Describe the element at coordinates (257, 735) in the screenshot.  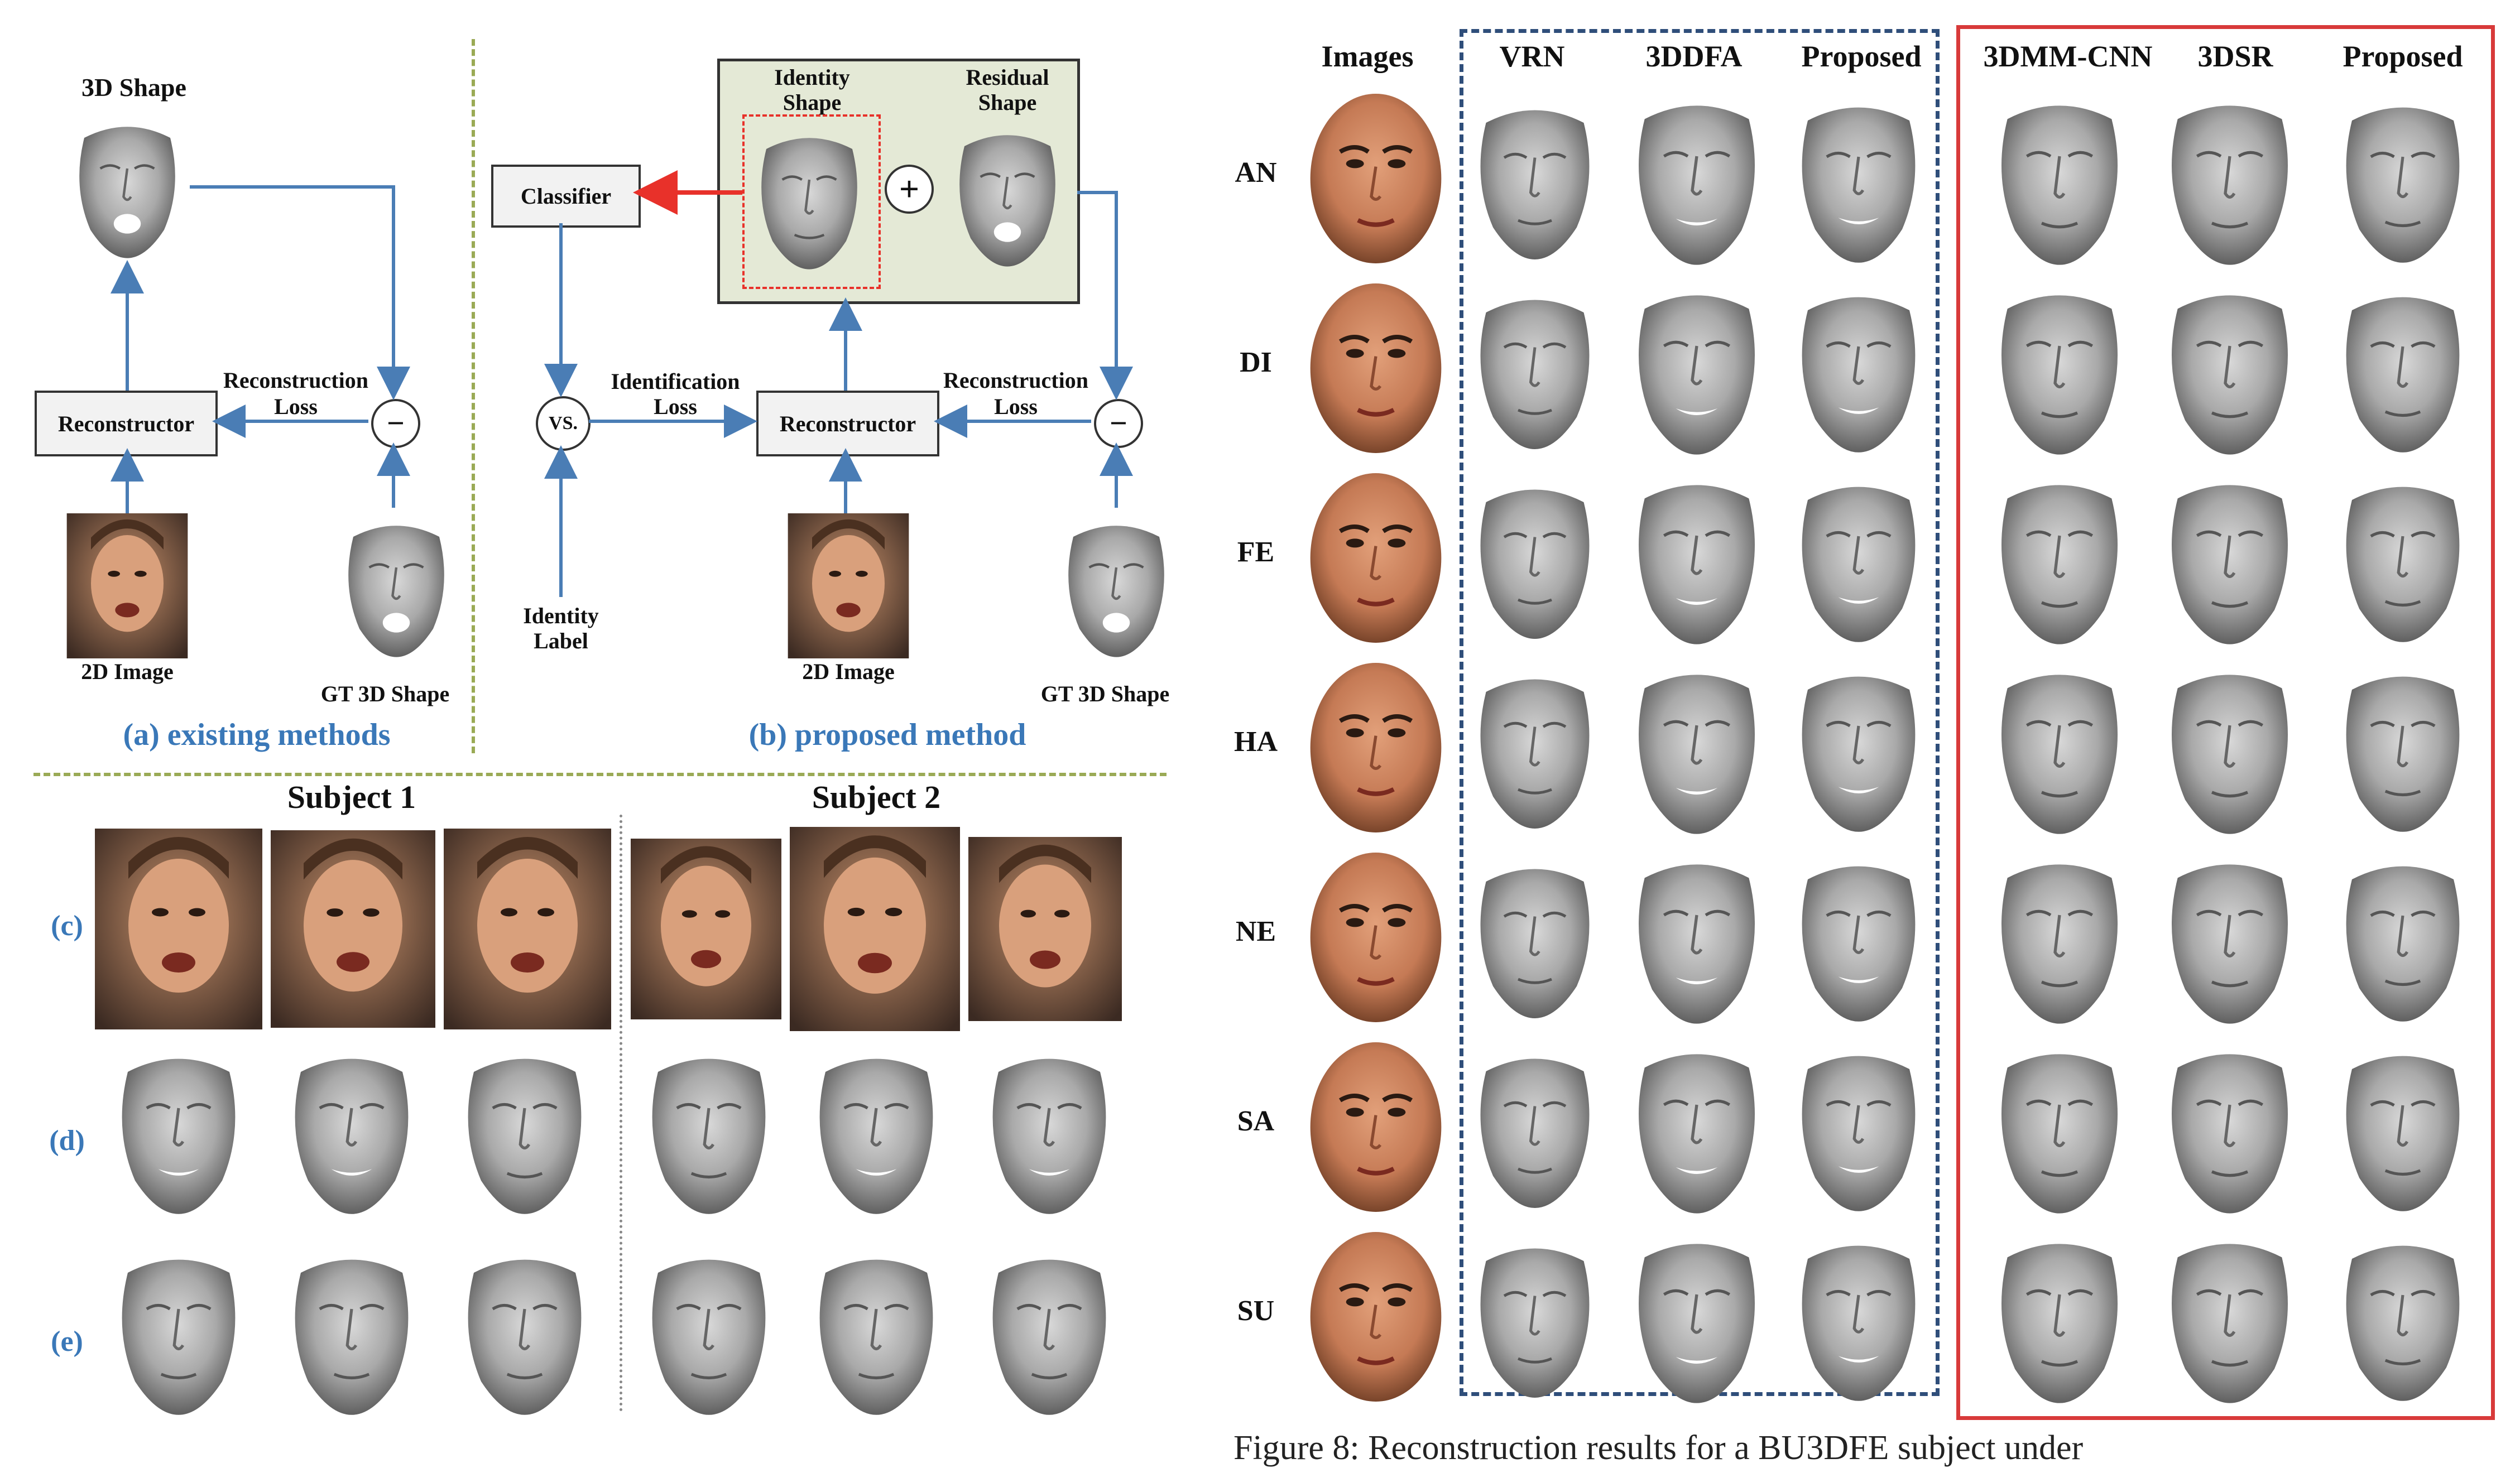
I see `panel-a-caption: (a) existing methods` at that location.